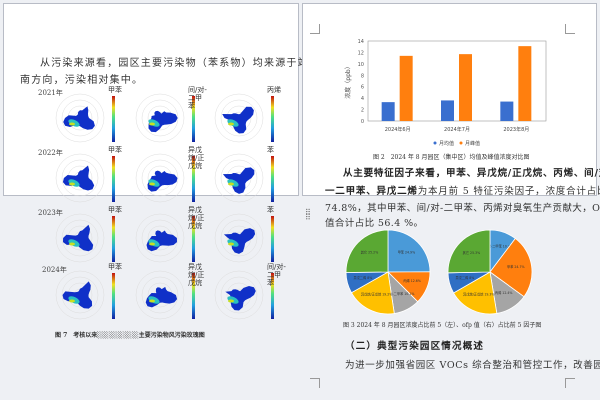  I want to click on y-tick-label: 0, so click(362, 122).